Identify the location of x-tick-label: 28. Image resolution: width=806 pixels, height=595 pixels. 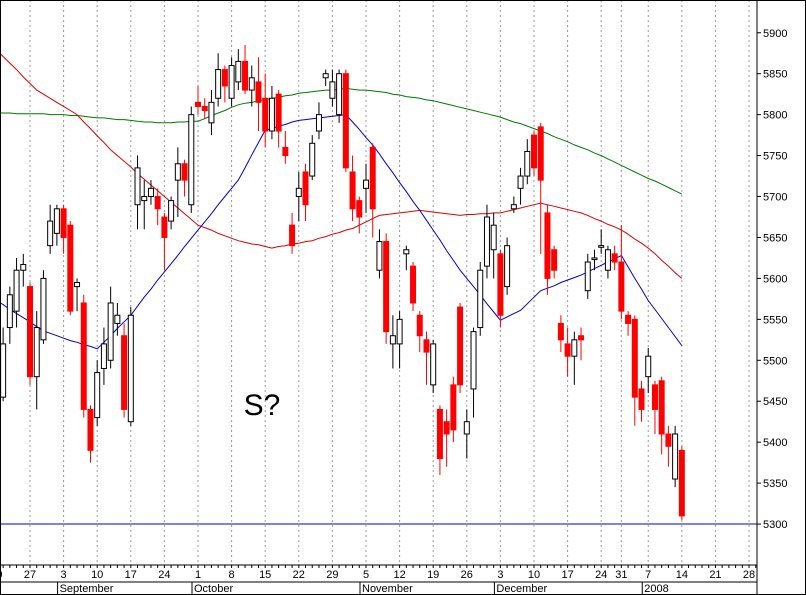
(749, 575).